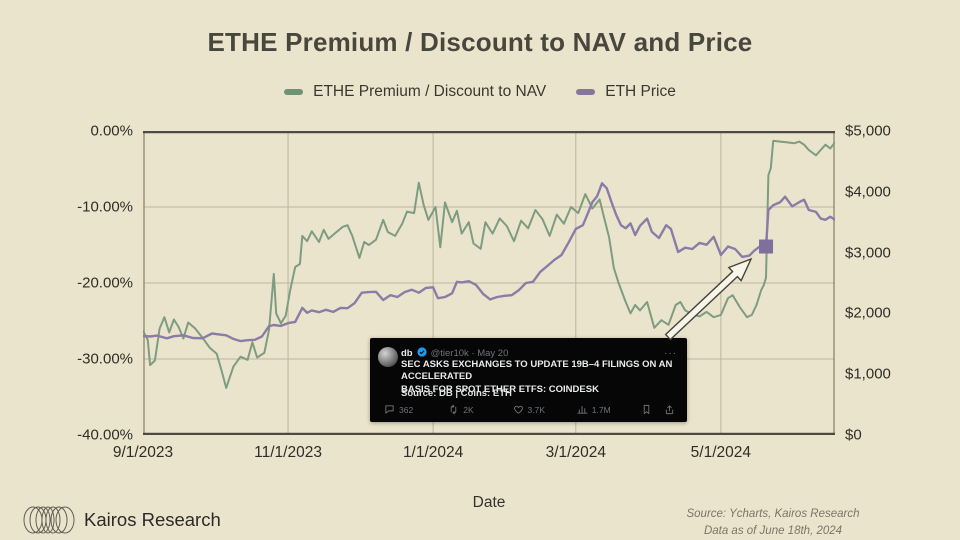 The image size is (960, 540). I want to click on tweet-handle: @tier10k · May 20, so click(469, 353).